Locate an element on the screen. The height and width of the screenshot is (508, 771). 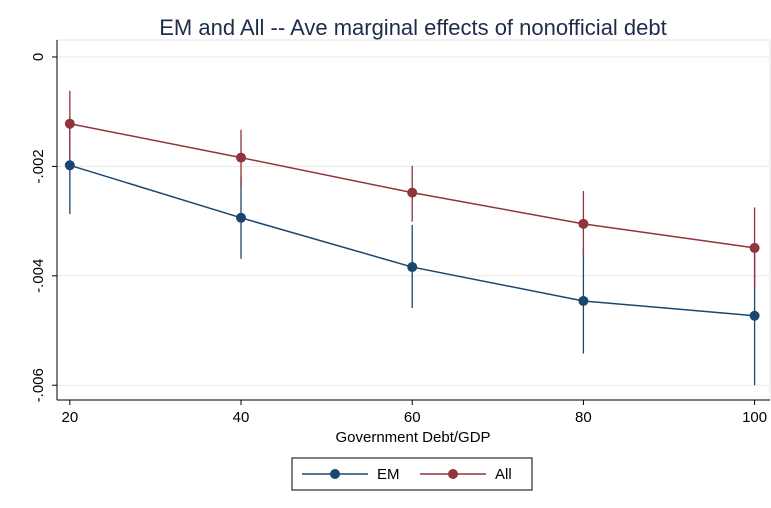
legend-label: EM is located at coordinates (388, 474).